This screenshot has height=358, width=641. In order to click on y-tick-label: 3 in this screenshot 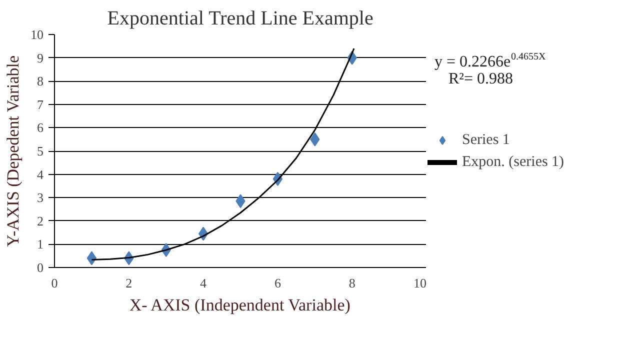, I will do `click(40, 198)`.